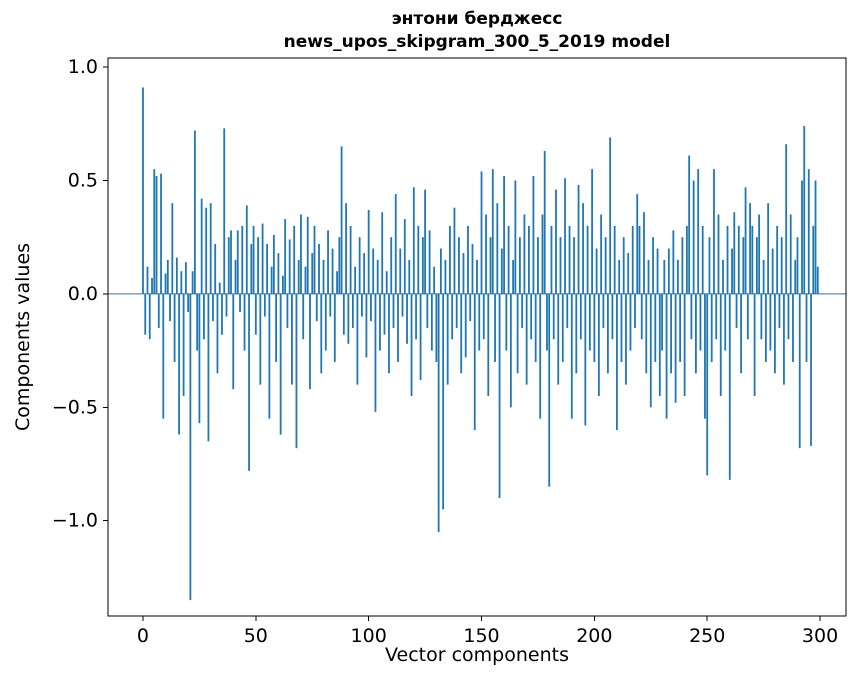 This screenshot has height=696, width=867. Describe the element at coordinates (477, 19) in the screenshot. I see `chart-title-line1: энтони берджесс` at that location.